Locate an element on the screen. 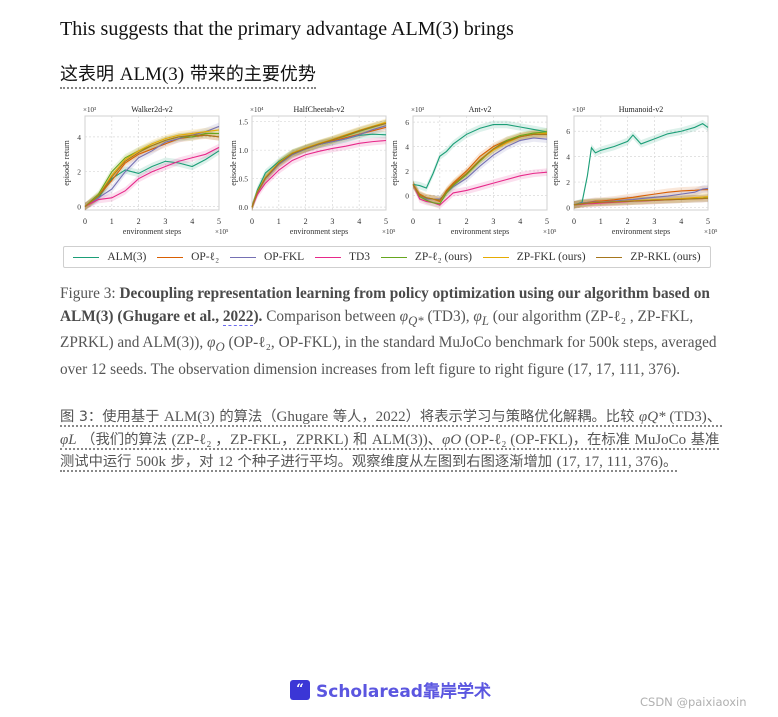  zh-prefix: 这表明 is located at coordinates (90, 74).